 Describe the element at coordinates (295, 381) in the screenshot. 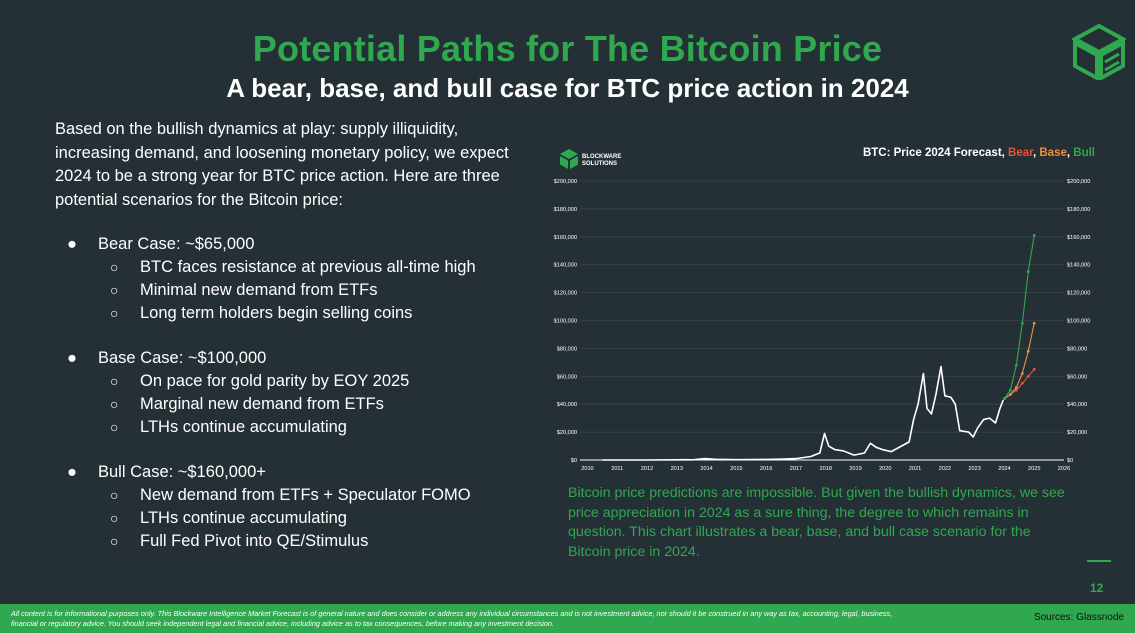

I see `list-item: ○ On pace for gold parity by EOY 2025` at that location.